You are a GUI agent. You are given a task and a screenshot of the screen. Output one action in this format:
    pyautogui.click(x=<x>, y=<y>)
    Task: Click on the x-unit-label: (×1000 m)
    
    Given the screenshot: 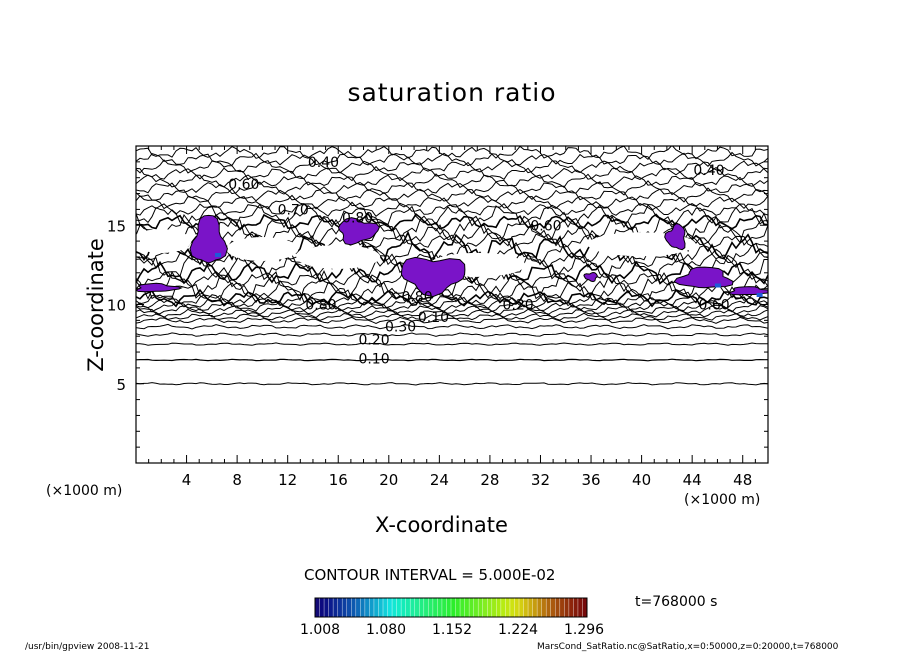 What is the action you would take?
    pyautogui.click(x=722, y=500)
    